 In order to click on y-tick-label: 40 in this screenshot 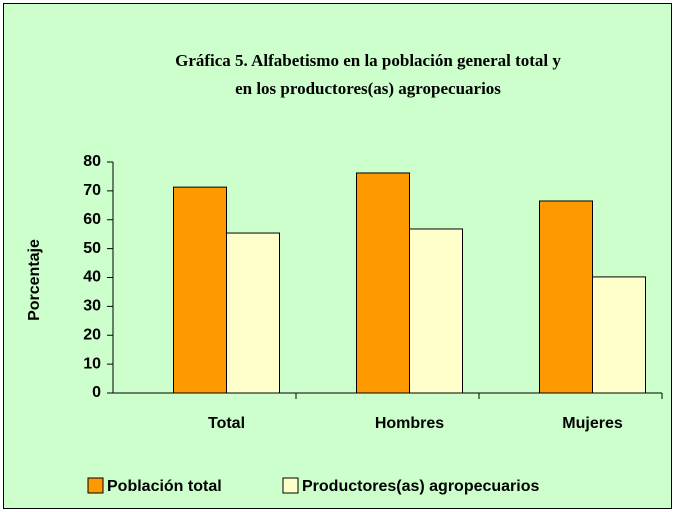, I will do `click(92, 277)`.